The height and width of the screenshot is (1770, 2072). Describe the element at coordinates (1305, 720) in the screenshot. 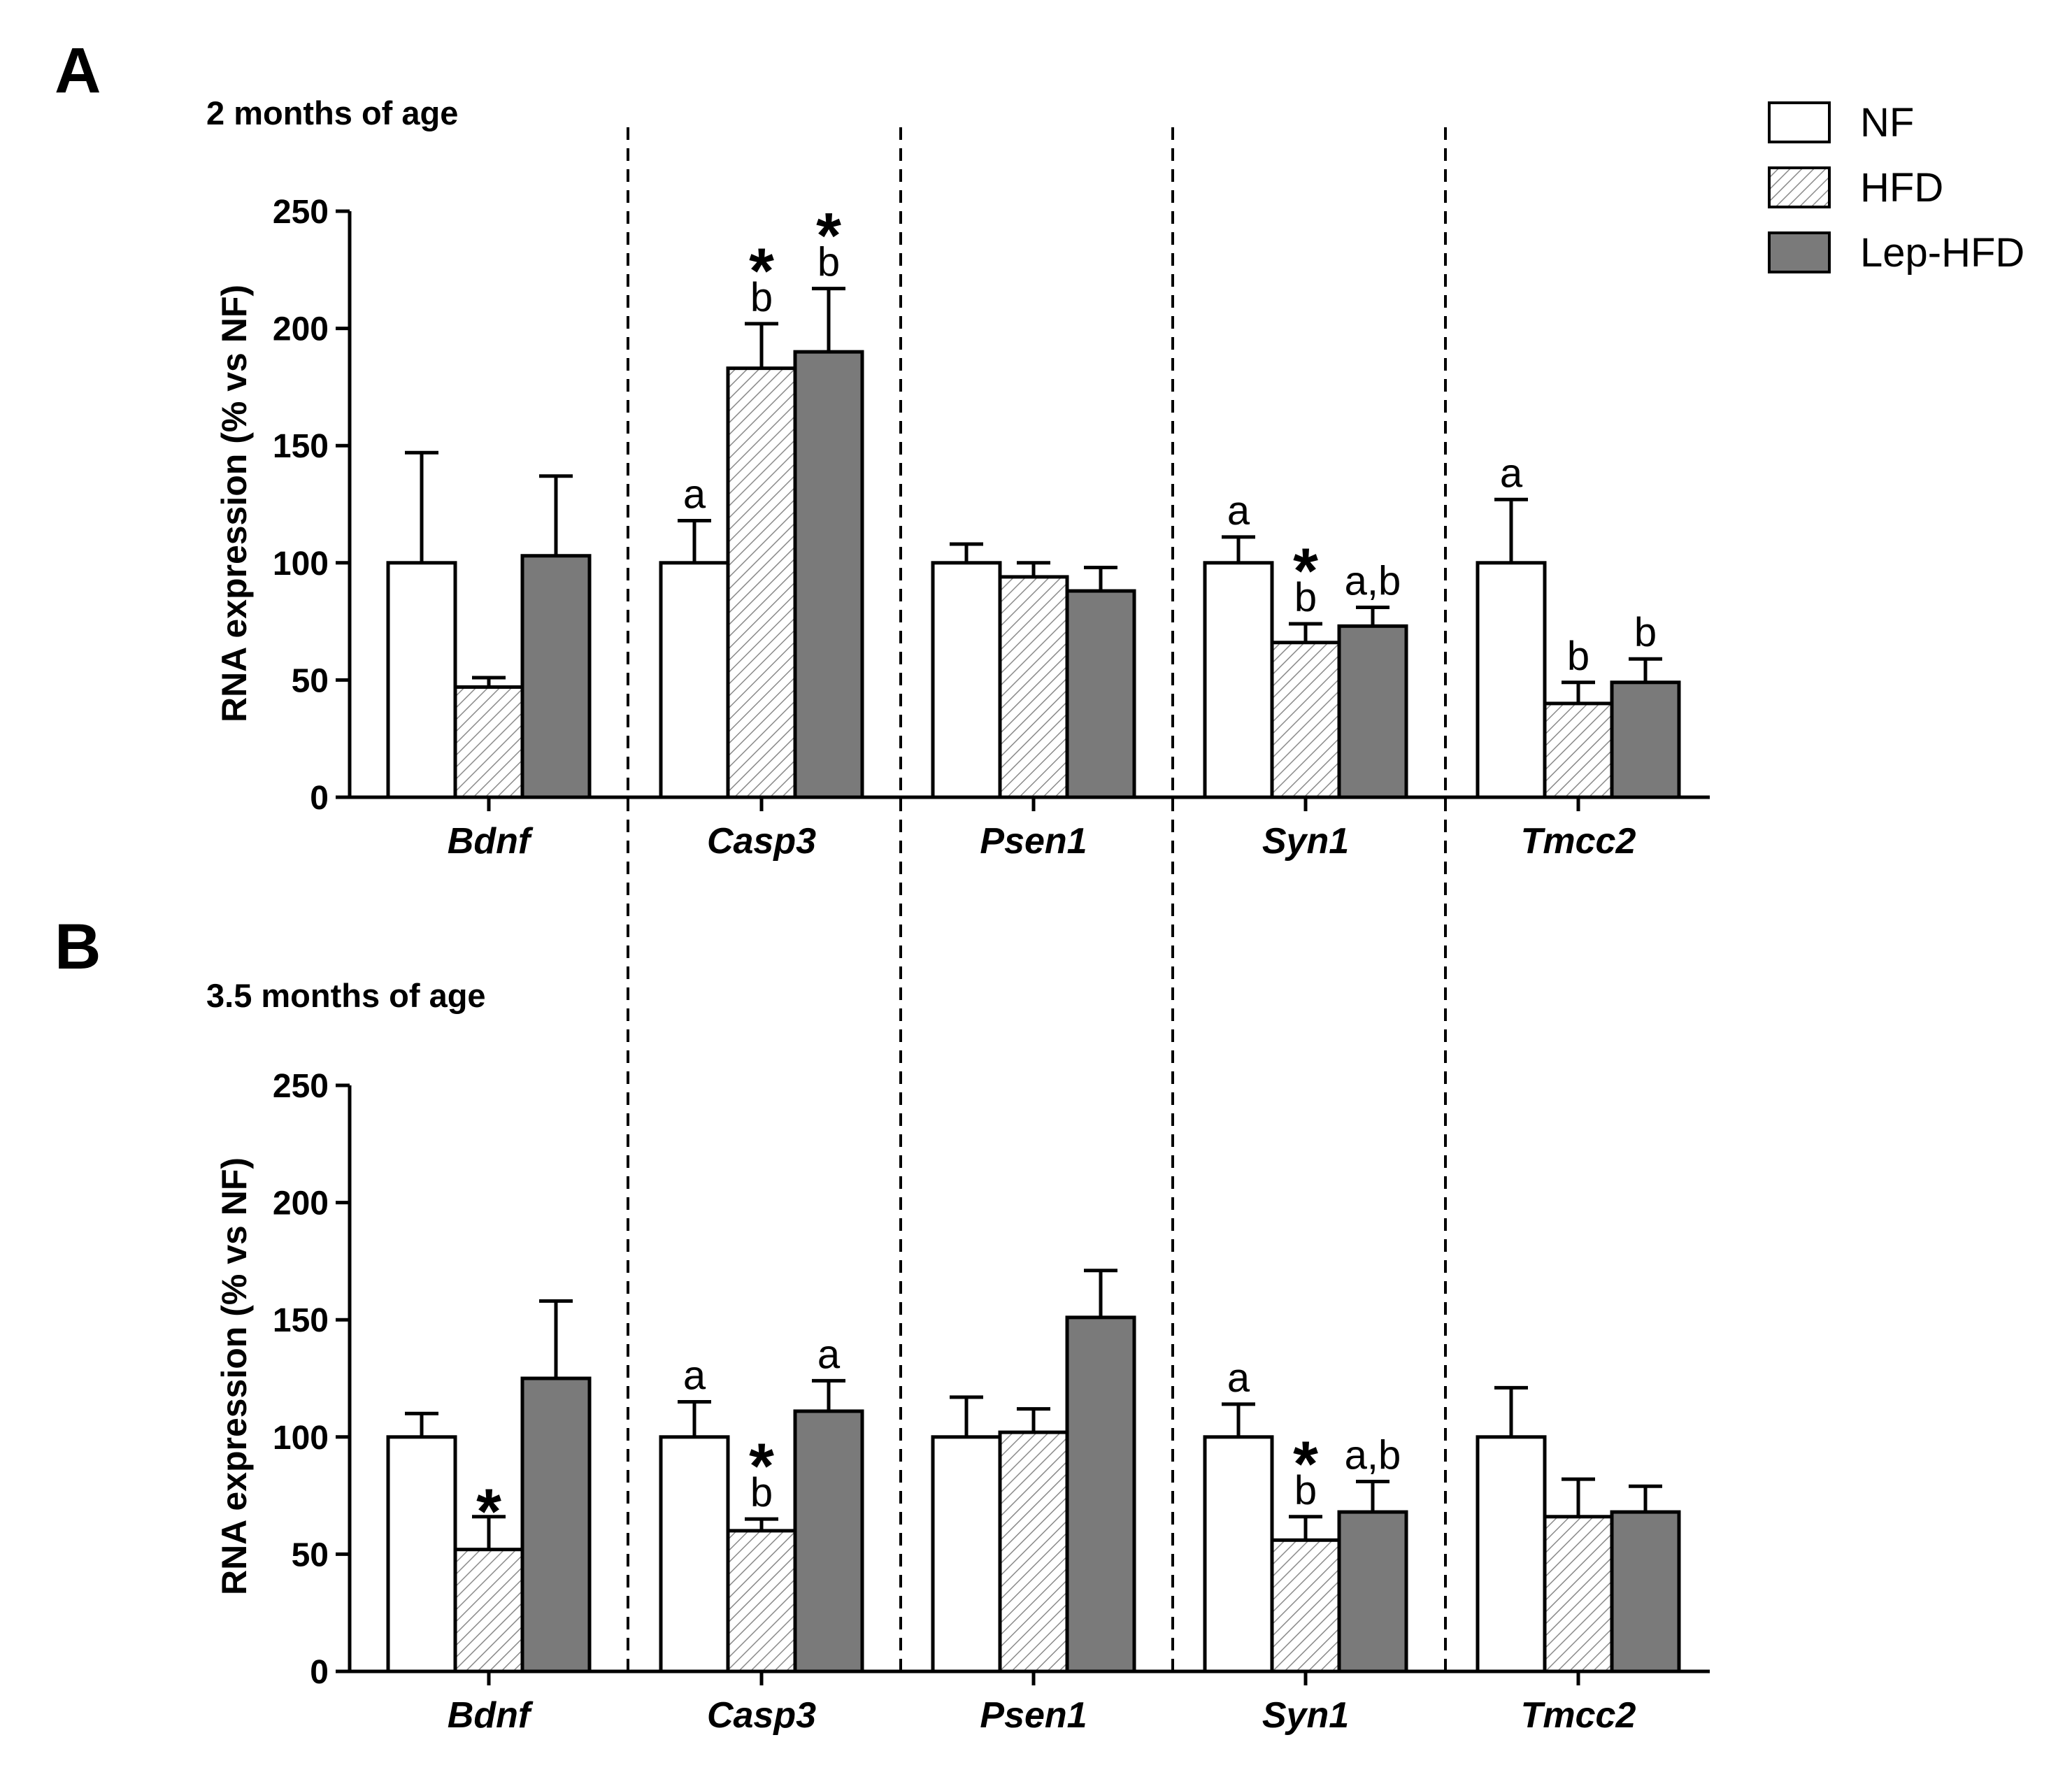

I see `panel-a-bar-hfd-syn1` at that location.